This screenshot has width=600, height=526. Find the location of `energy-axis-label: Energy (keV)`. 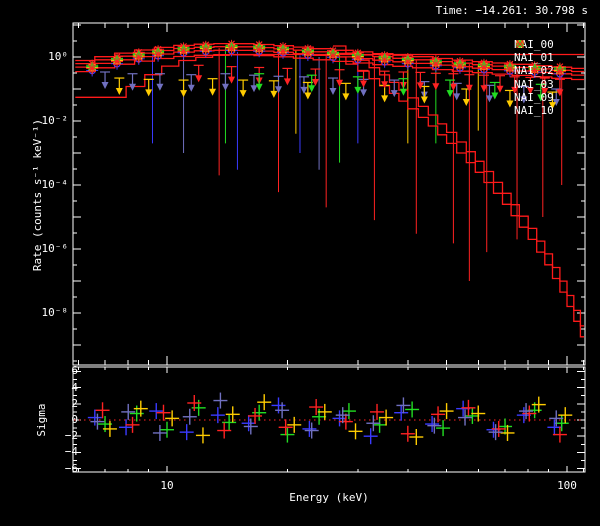

energy-axis-label: Energy (keV) is located at coordinates (329, 497).